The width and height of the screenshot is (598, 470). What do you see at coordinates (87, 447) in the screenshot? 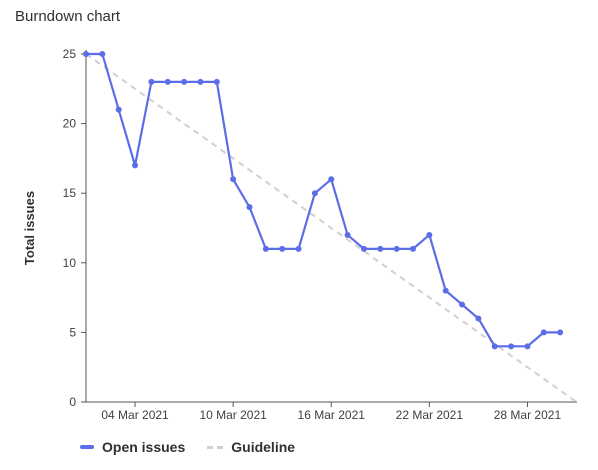
I see `open-issues-swatch` at bounding box center [87, 447].